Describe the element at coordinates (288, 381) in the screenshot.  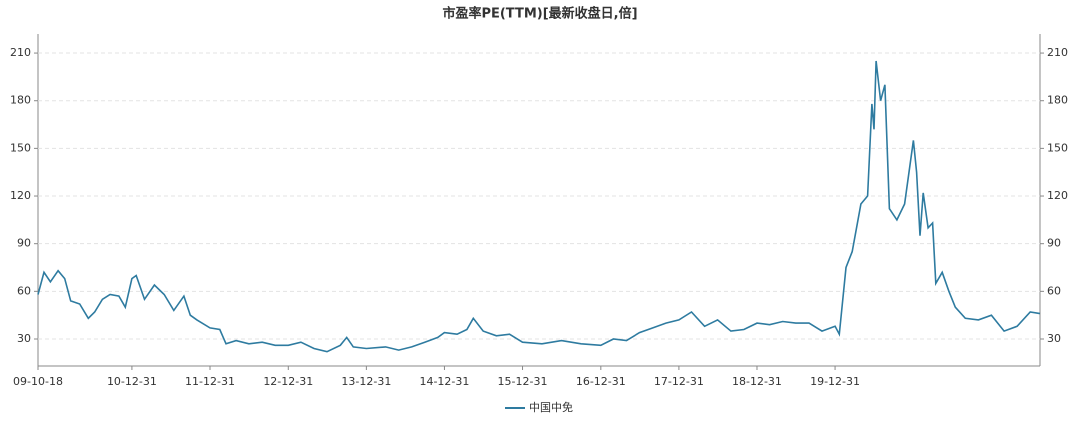
I see `x-tick-label: 12-12-31` at that location.